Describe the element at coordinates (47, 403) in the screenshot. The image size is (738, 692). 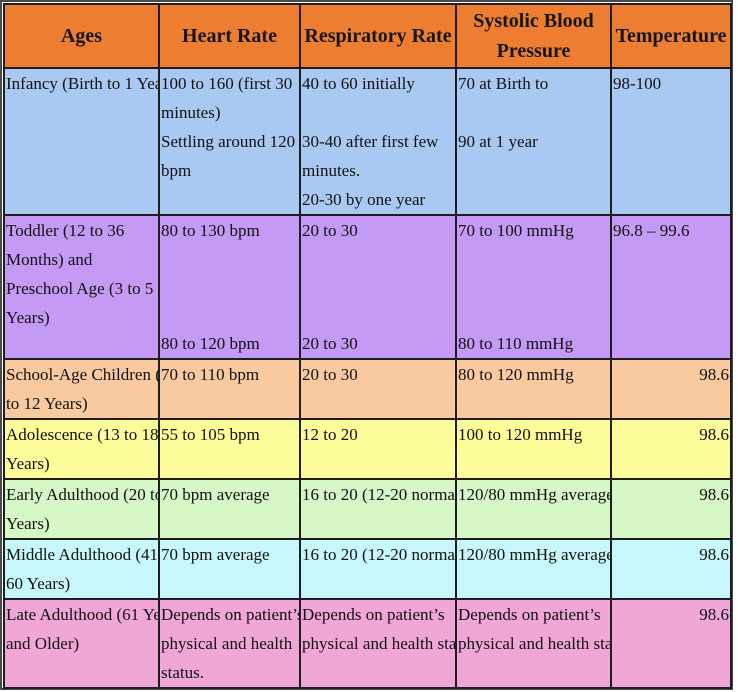
I see `cell-line: to 12 Years)` at that location.